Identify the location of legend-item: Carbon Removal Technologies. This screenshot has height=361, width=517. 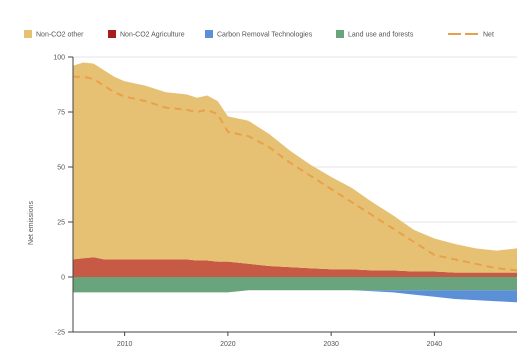
(259, 34).